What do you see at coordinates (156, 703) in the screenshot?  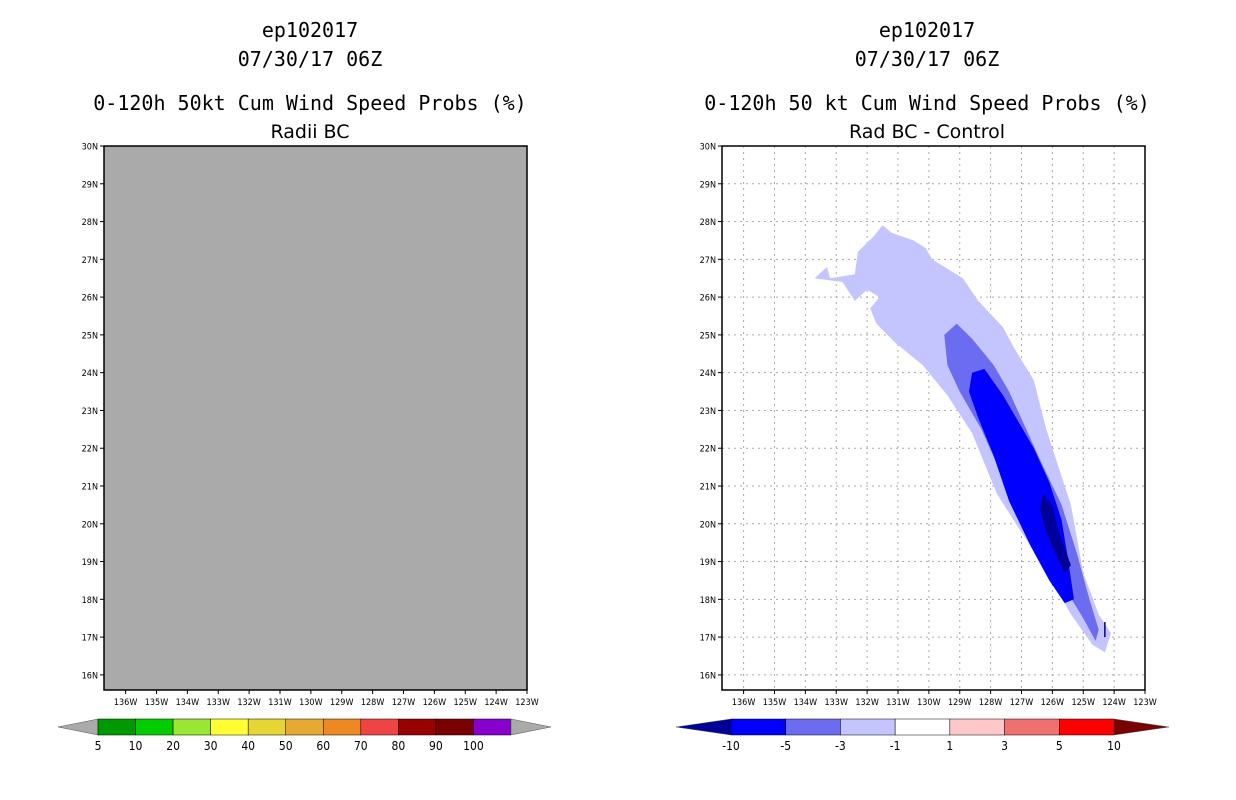 I see `left-xtick-label: 135W` at bounding box center [156, 703].